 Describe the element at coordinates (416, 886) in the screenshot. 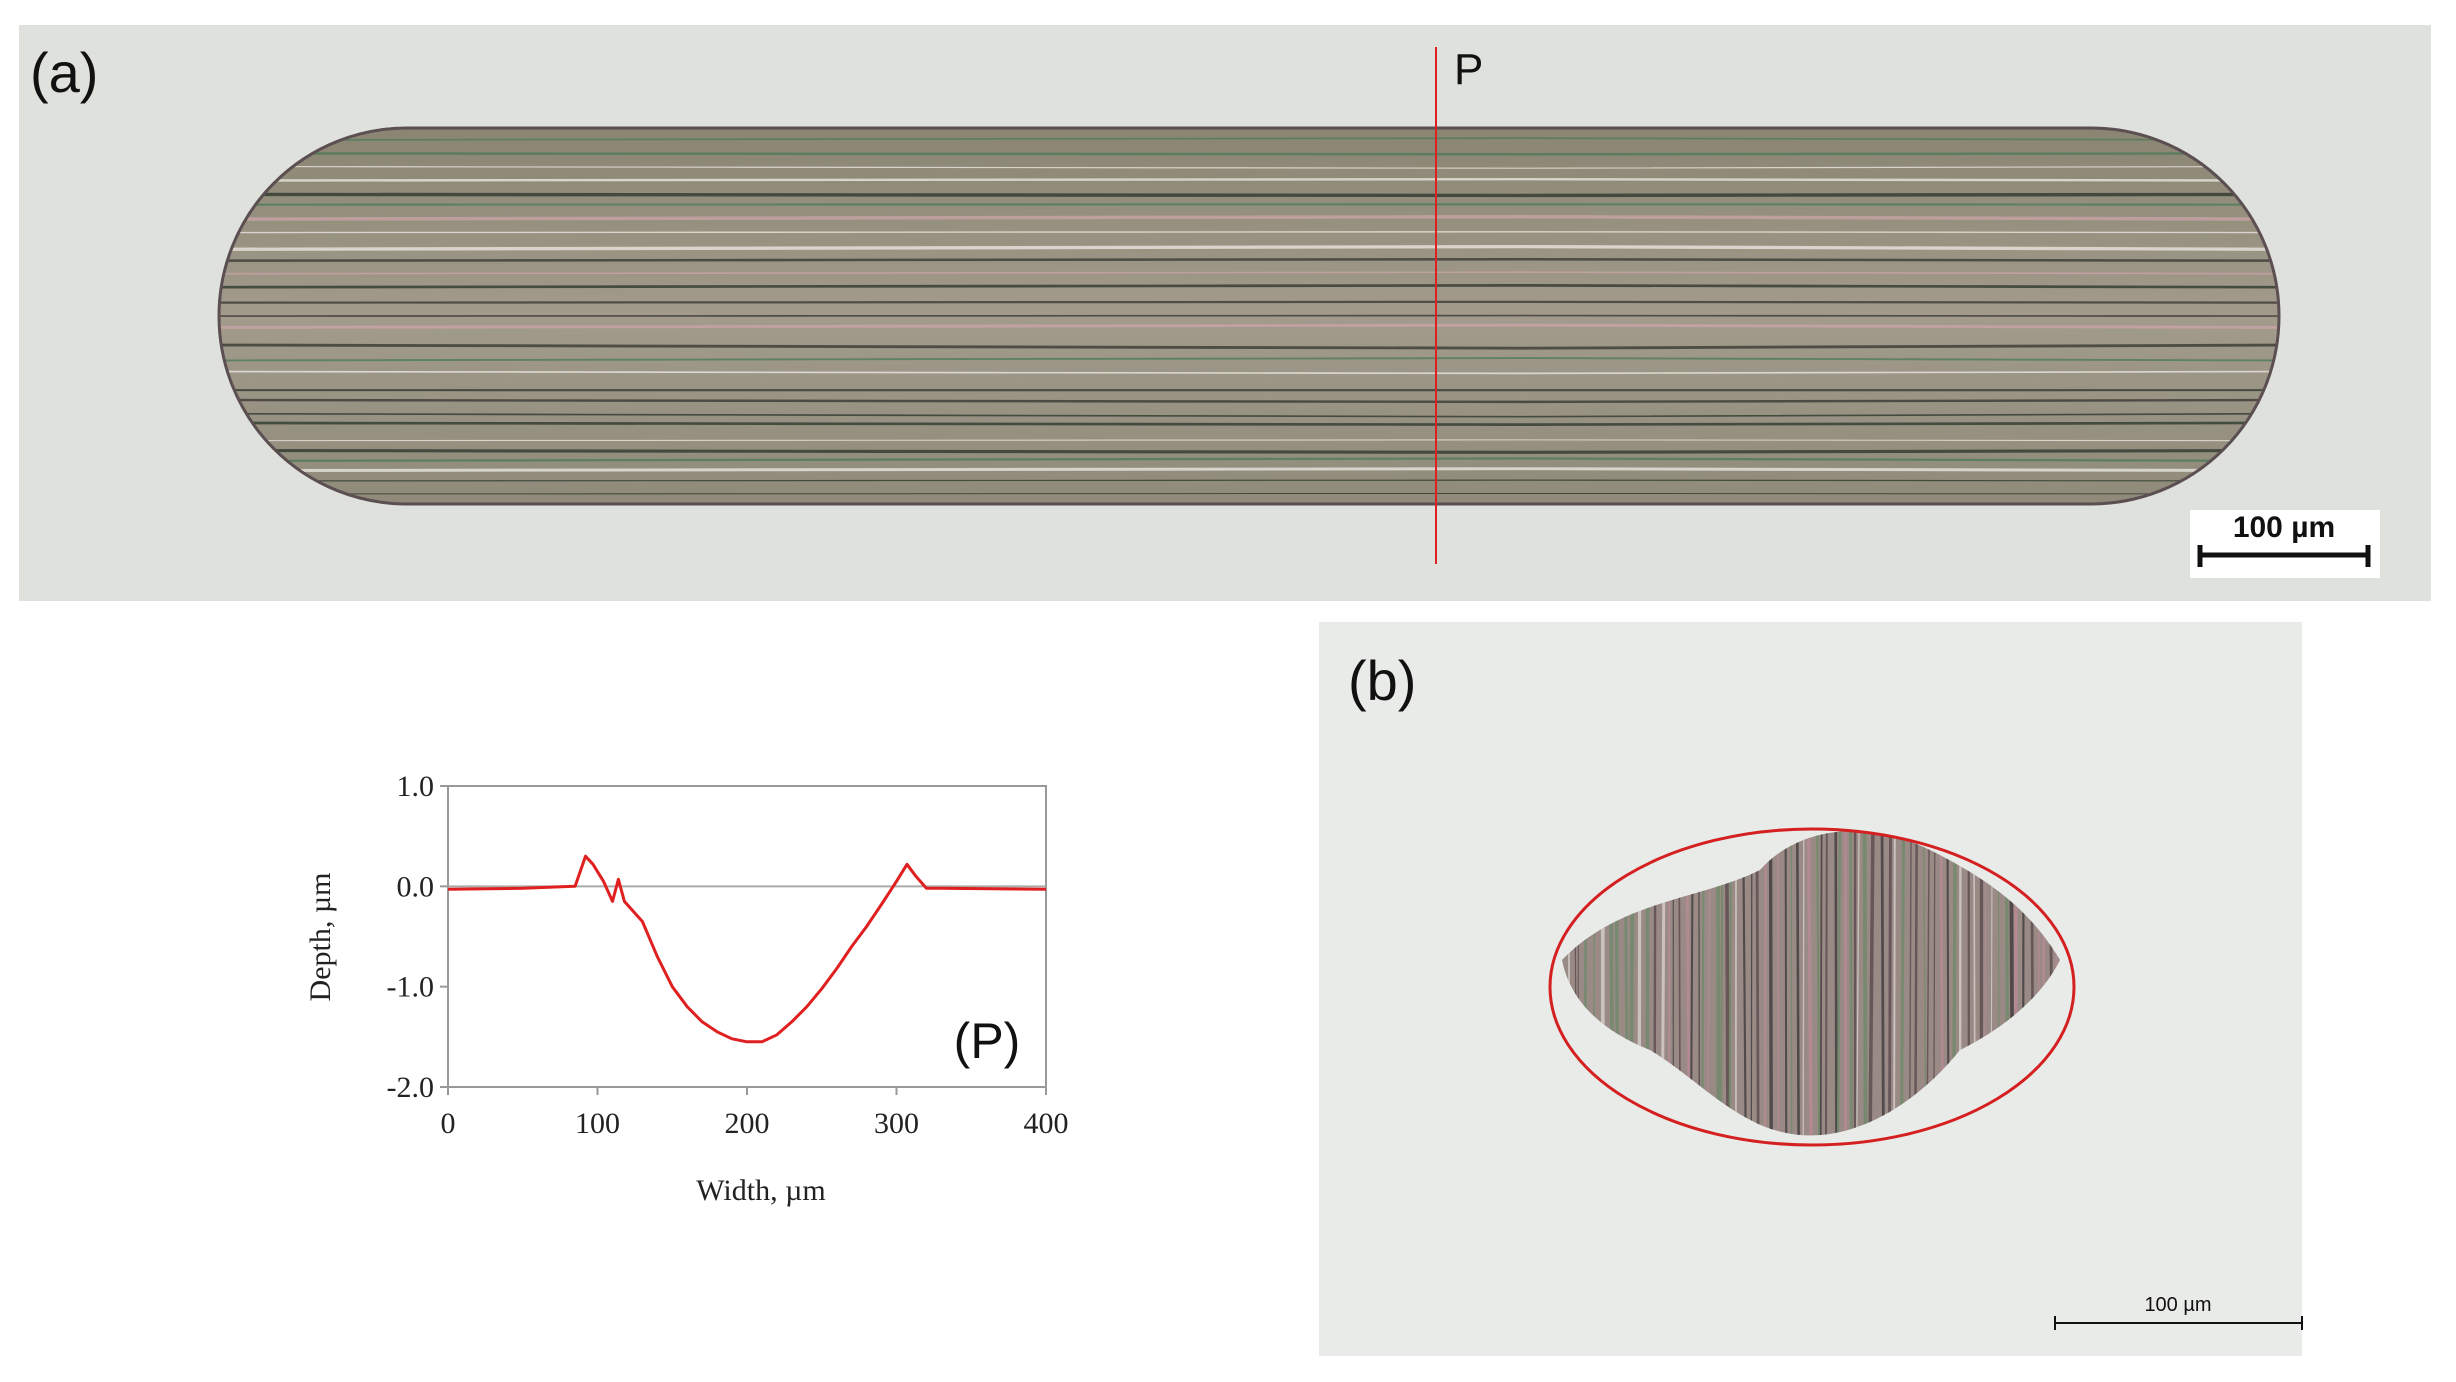

I see `y-tick-label: 0.0` at that location.